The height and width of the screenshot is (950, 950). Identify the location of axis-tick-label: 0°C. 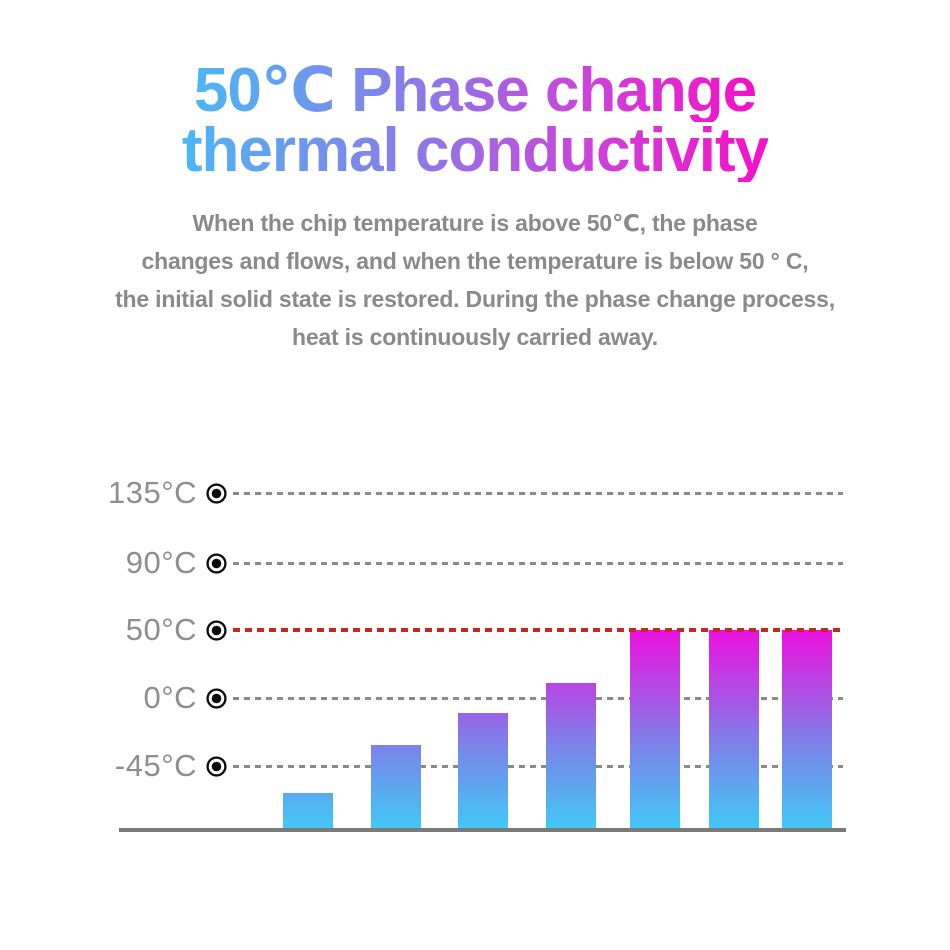
(170, 697).